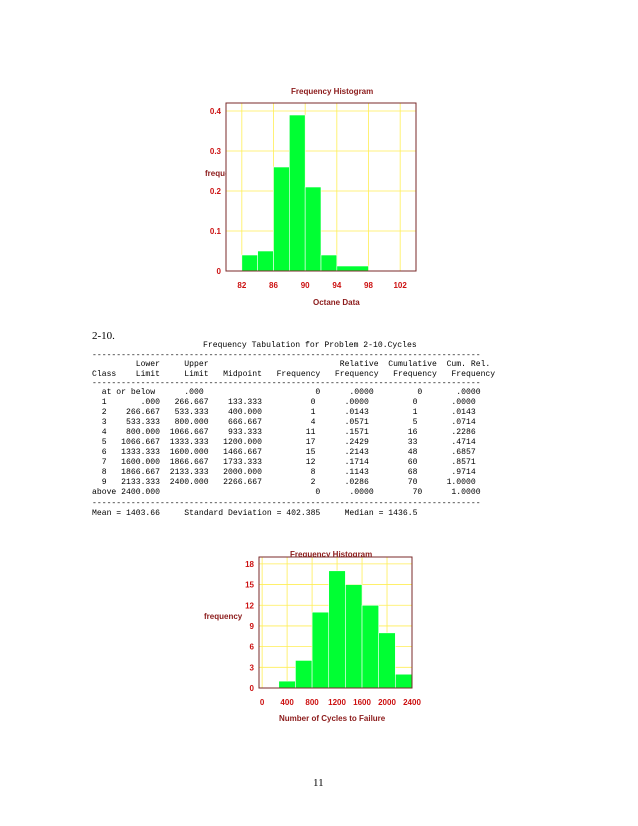 The height and width of the screenshot is (826, 638). I want to click on chart1-frame, so click(321, 187).